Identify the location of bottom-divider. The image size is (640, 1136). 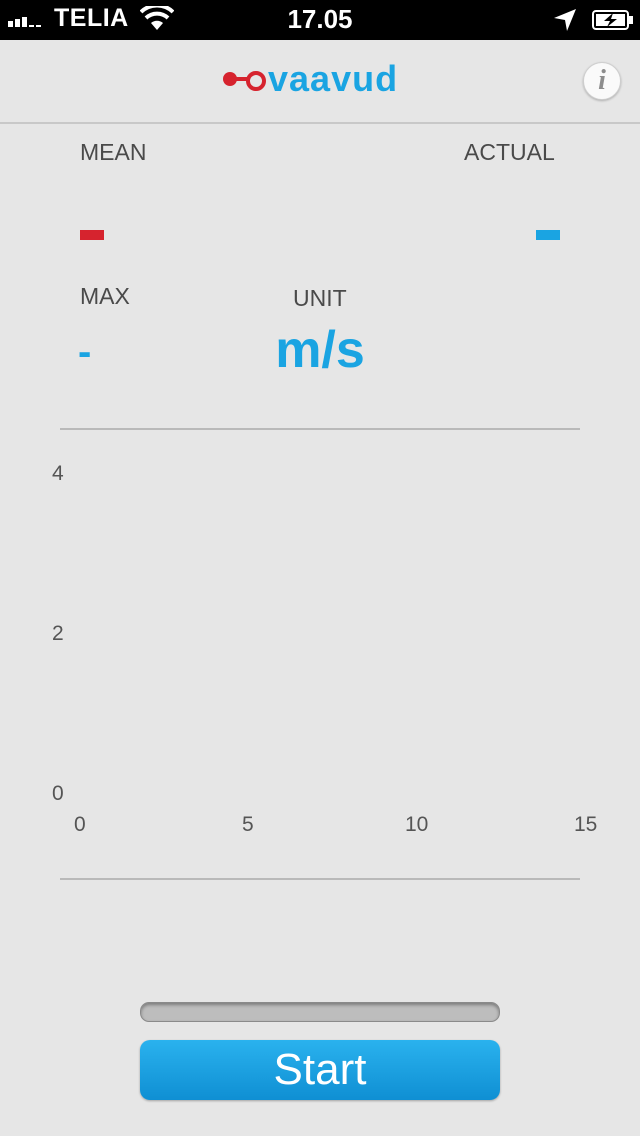
(320, 879).